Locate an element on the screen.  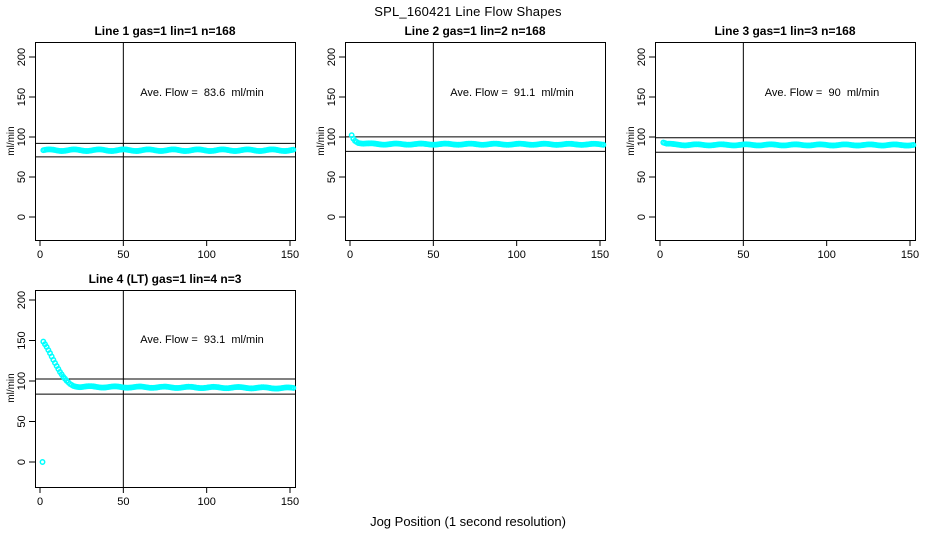
subplot-2-annotation: Ave. Flow = 91.1 ml/min is located at coordinates (512, 93).